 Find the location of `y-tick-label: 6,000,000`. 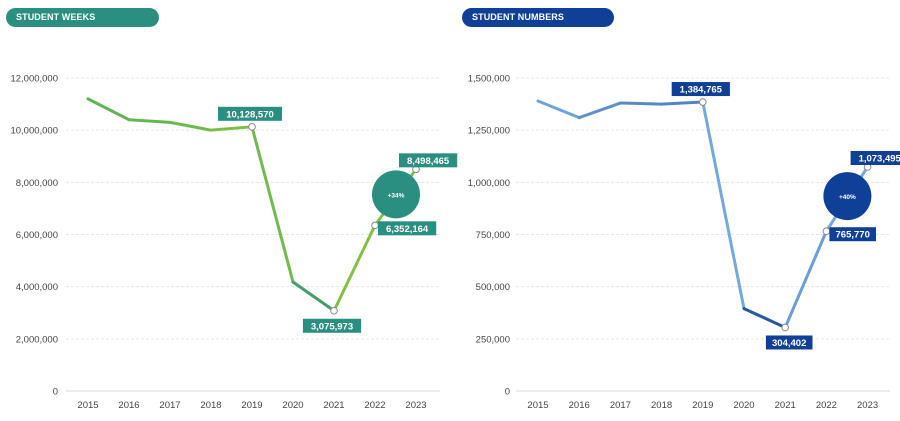

y-tick-label: 6,000,000 is located at coordinates (37, 235).